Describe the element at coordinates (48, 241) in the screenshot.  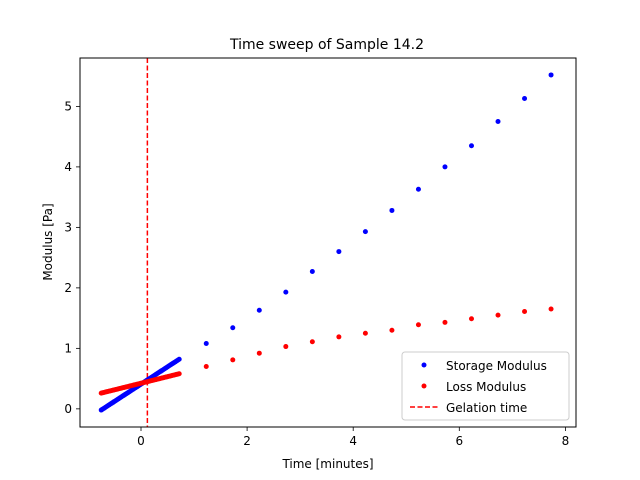
I see `y-axis-label: Modulus [Pa]` at that location.